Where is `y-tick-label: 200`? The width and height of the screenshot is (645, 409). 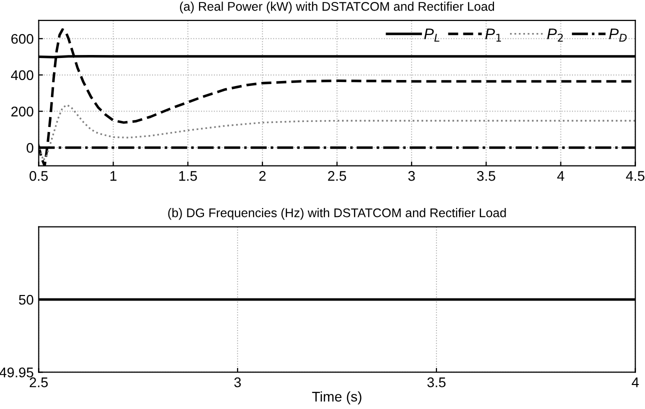
y-tick-label: 200 is located at coordinates (22, 111).